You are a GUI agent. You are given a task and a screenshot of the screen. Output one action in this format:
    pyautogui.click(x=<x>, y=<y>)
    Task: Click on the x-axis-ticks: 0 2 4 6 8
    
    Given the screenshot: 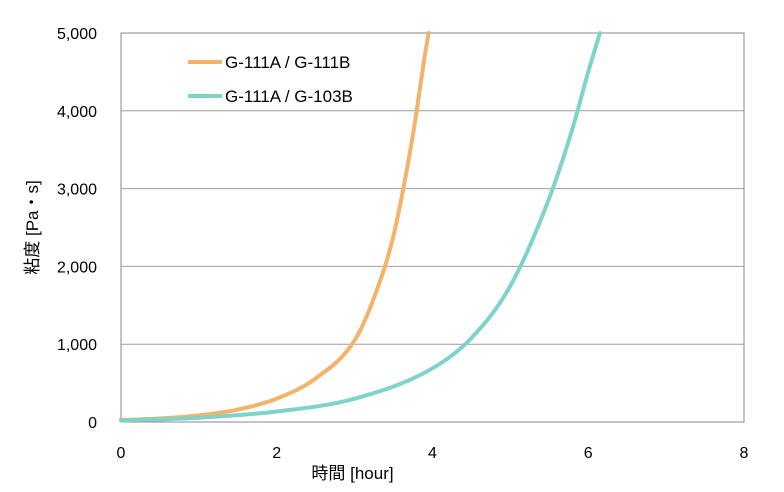 What is the action you would take?
    pyautogui.click(x=433, y=453)
    